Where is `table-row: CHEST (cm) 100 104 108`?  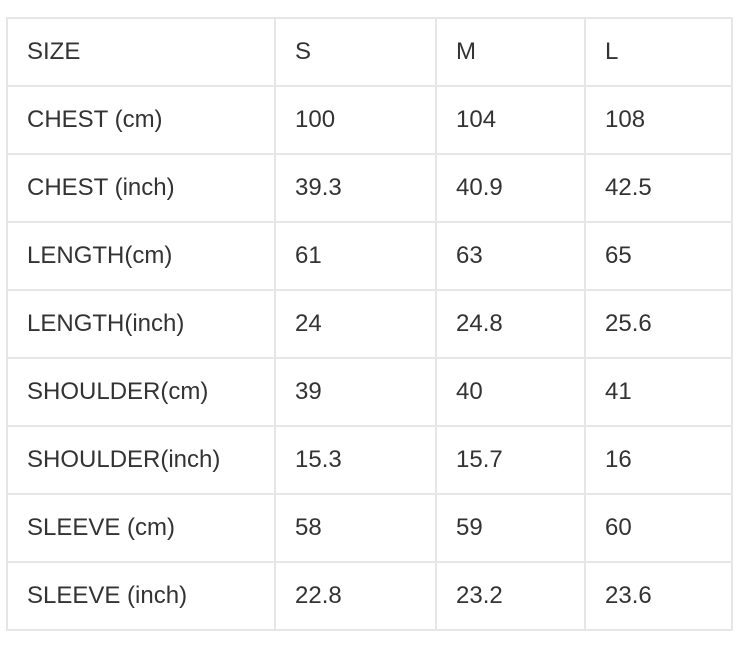 table-row: CHEST (cm) 100 104 108 is located at coordinates (369, 120).